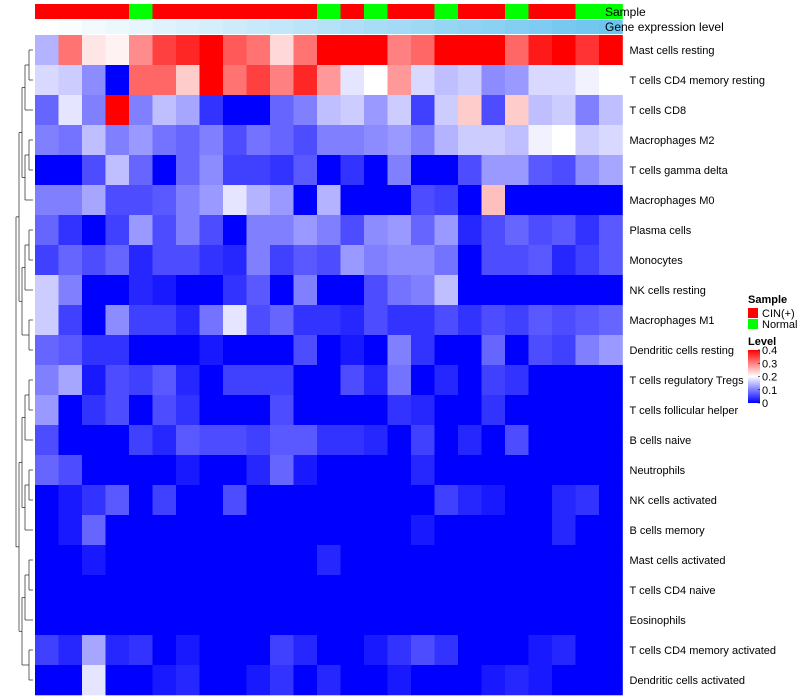 This screenshot has width=800, height=700. I want to click on legend-level-label: 0.4, so click(769, 351).